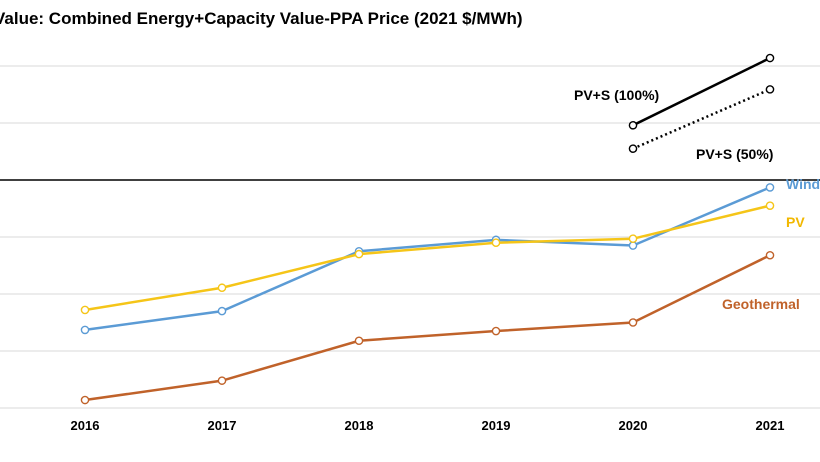 Image resolution: width=820 pixels, height=462 pixels. I want to click on series-label: PV, so click(795, 222).